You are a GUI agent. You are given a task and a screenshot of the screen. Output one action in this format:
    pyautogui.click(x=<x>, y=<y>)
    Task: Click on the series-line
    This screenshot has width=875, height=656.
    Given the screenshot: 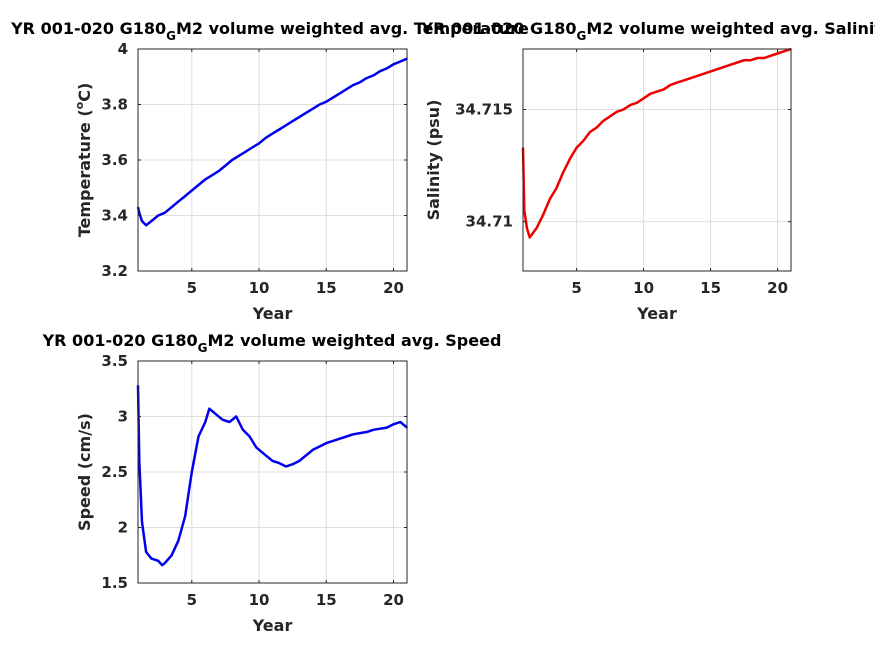 What is the action you would take?
    pyautogui.click(x=272, y=476)
    